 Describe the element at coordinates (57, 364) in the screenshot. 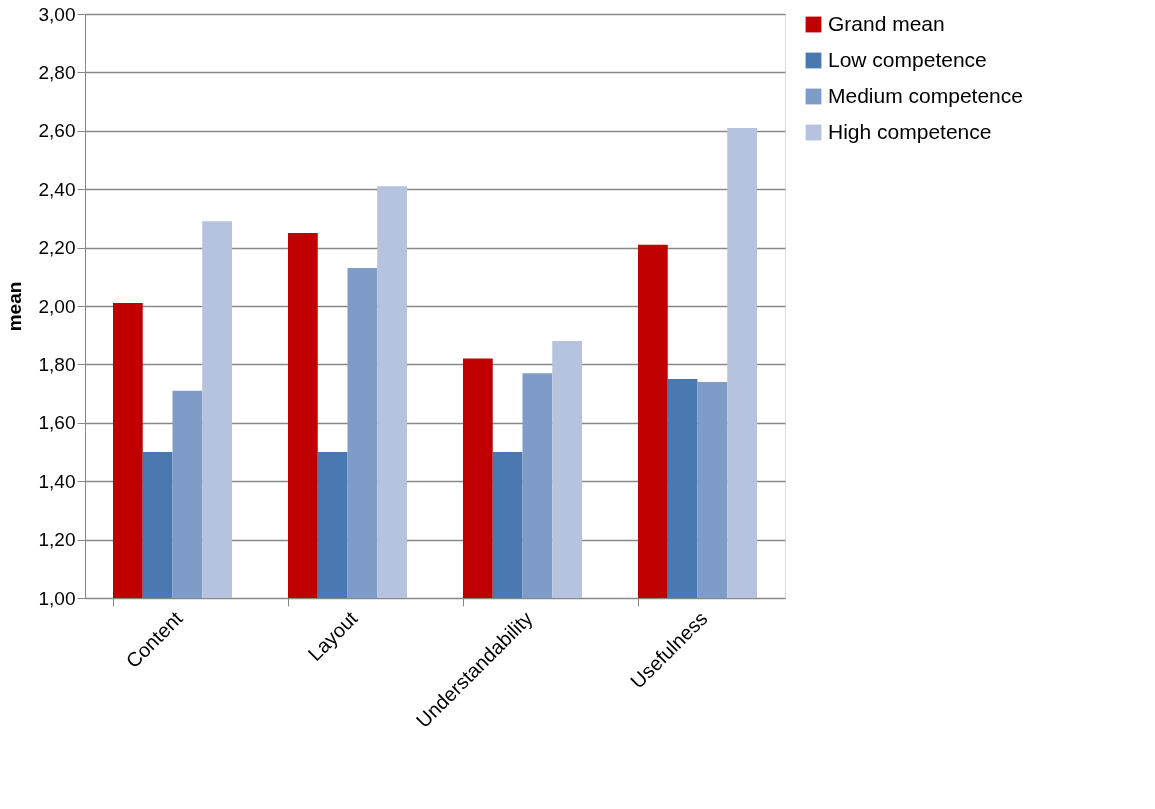

I see `y-tick-label: 1,80` at that location.